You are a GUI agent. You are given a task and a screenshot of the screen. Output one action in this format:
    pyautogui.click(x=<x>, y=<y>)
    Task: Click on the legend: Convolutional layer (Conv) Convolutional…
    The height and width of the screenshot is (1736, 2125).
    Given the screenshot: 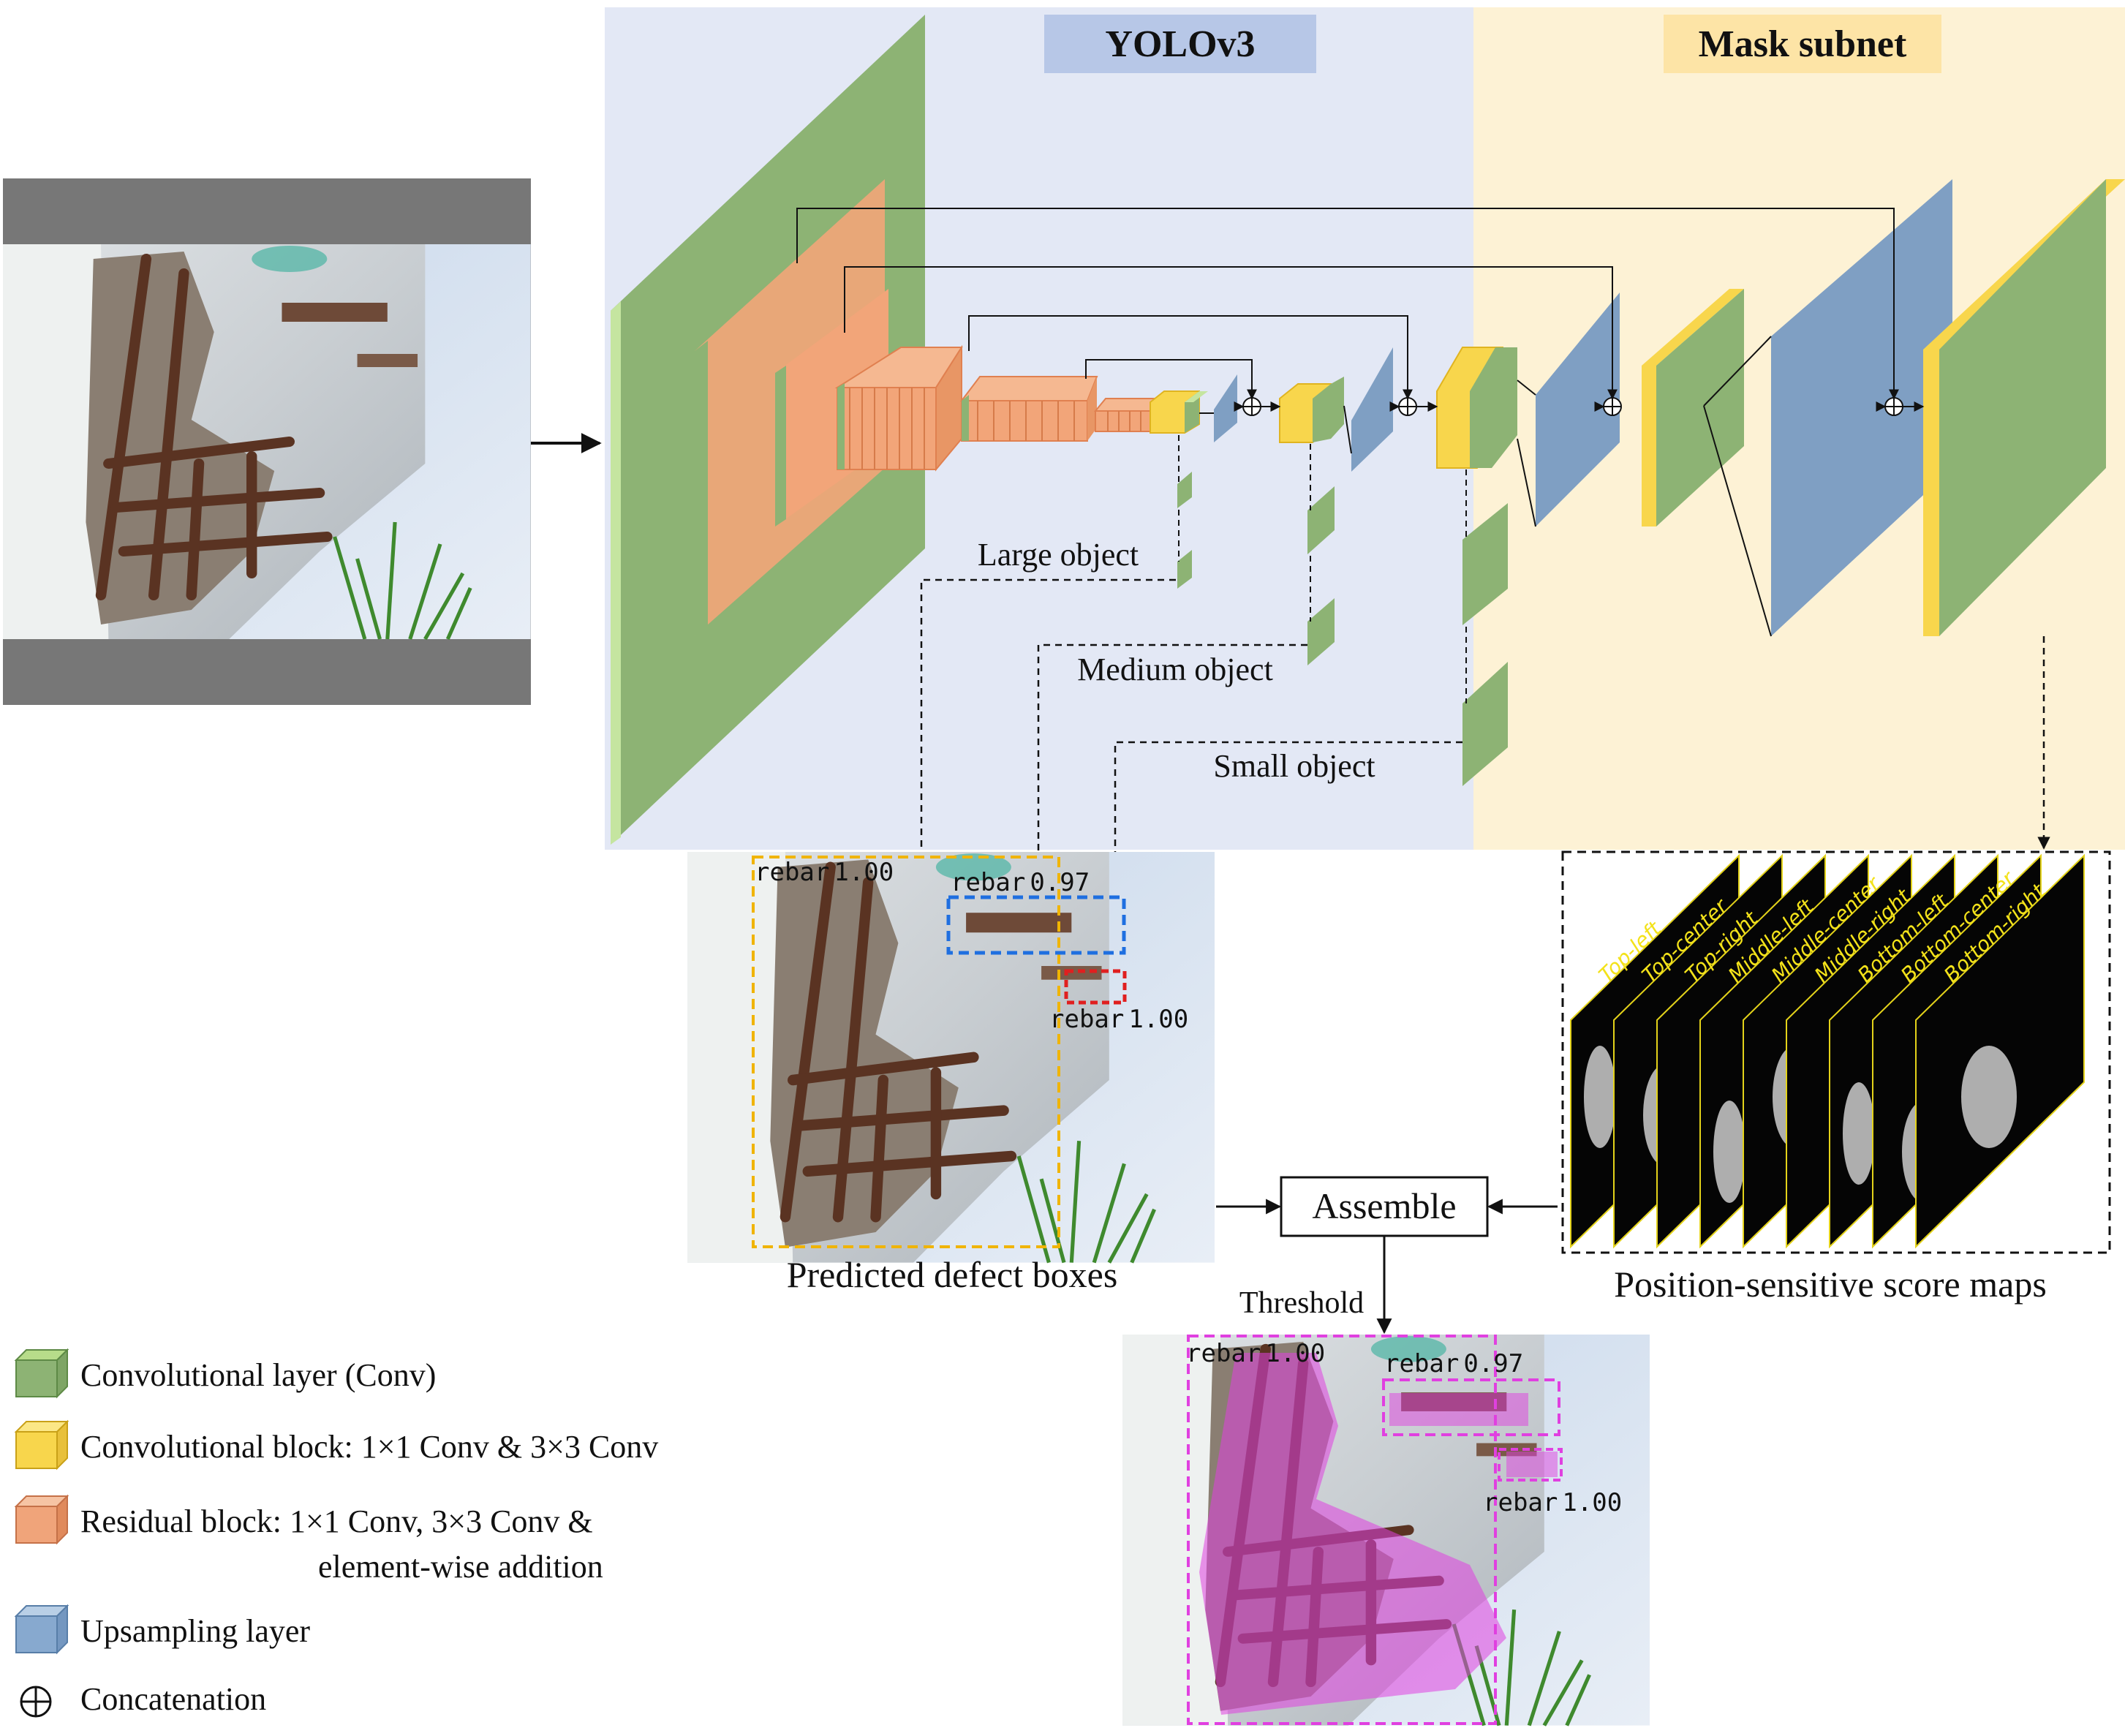 What is the action you would take?
    pyautogui.click(x=337, y=1534)
    